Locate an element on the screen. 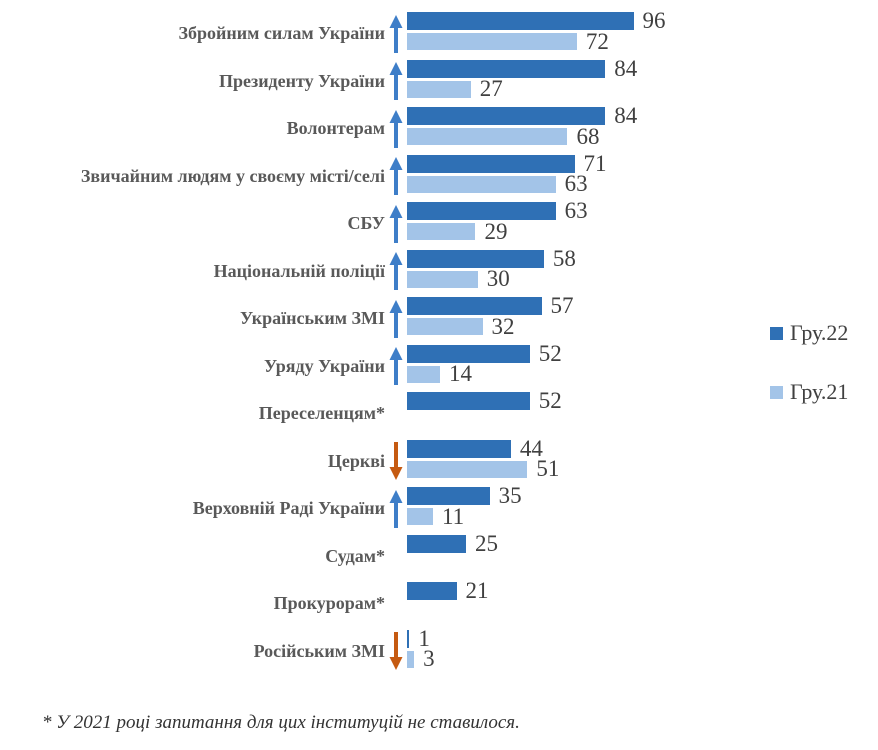 The width and height of the screenshot is (878, 750). bars-cell: 57 32 is located at coordinates (642, 318).